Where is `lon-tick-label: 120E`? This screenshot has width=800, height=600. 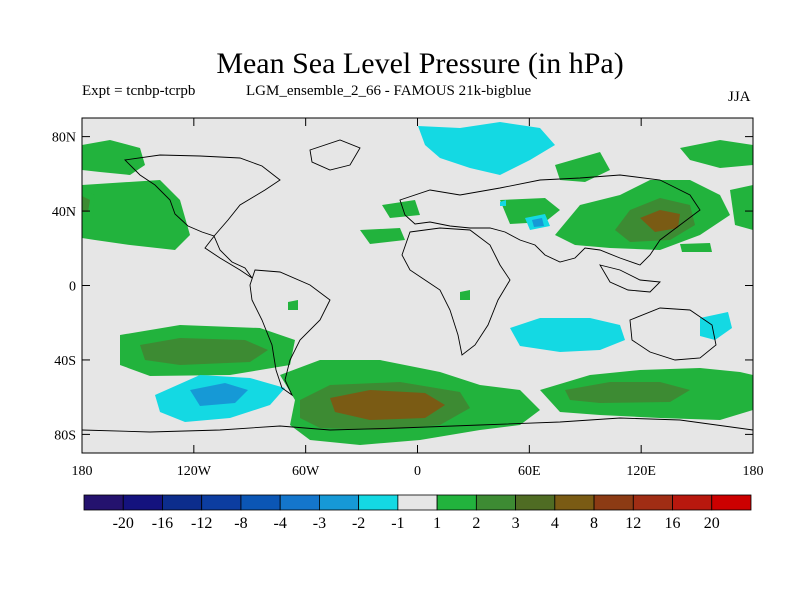 lon-tick-label: 120E is located at coordinates (641, 471).